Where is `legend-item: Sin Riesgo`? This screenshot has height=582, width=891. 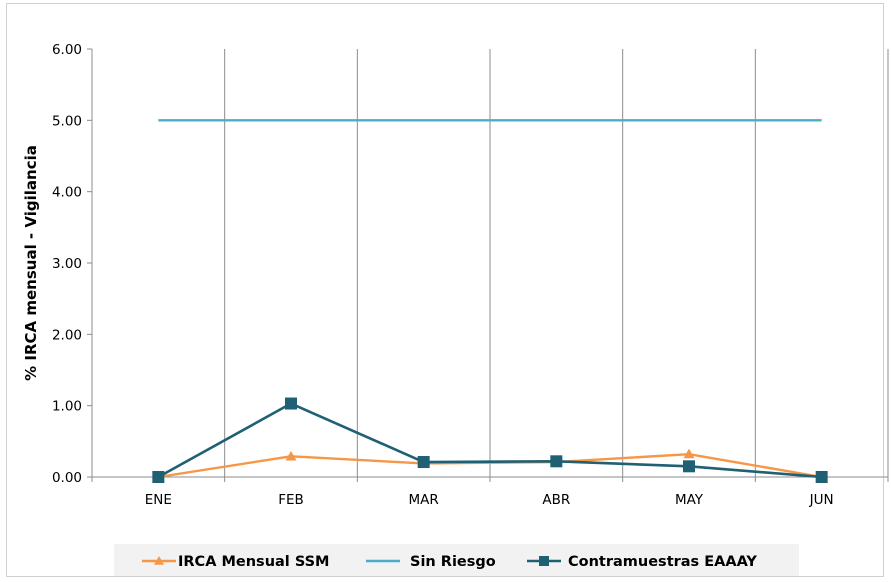 legend-item: Sin Riesgo is located at coordinates (431, 562).